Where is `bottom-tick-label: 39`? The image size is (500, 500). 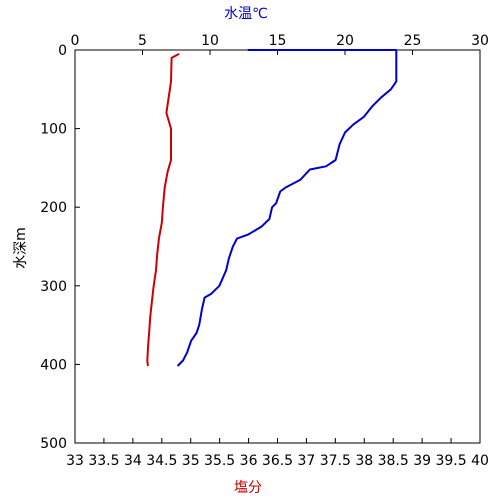
bottom-tick-label: 39 is located at coordinates (422, 461).